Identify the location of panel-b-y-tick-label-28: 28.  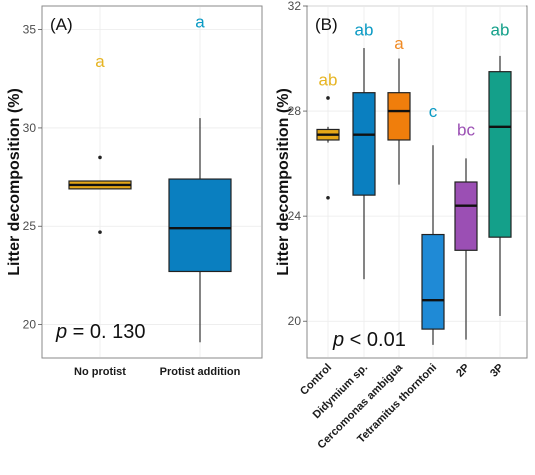
(295, 111).